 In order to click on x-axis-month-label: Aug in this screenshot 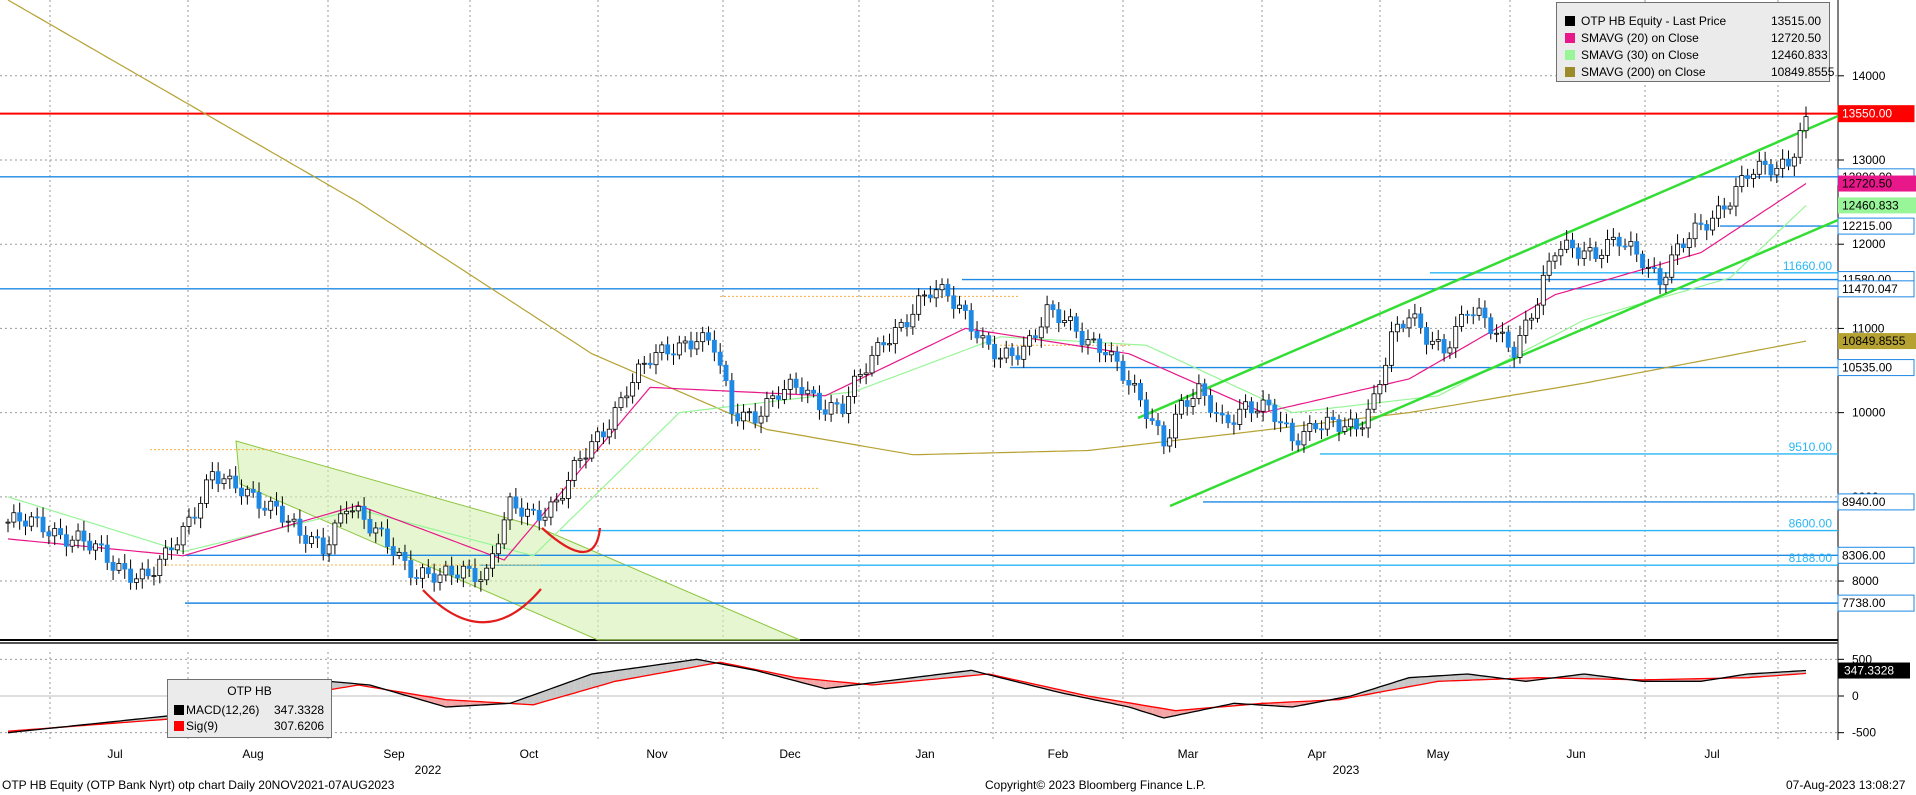, I will do `click(252, 754)`.